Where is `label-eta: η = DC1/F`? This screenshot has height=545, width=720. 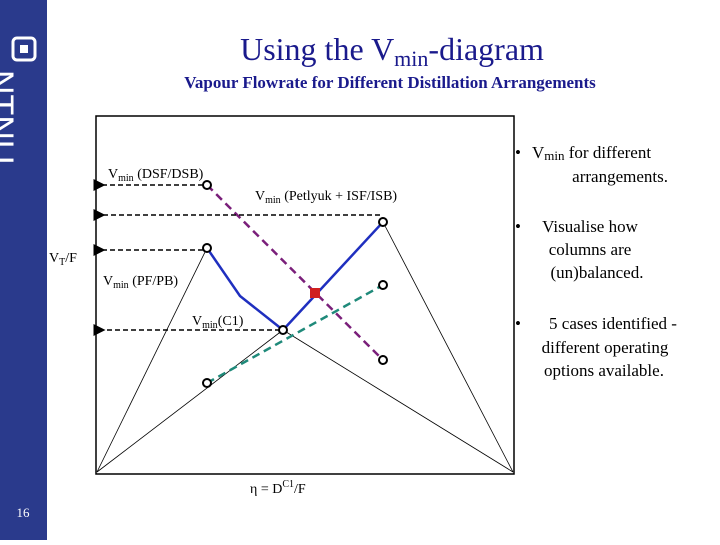 label-eta: η = DC1/F is located at coordinates (278, 488).